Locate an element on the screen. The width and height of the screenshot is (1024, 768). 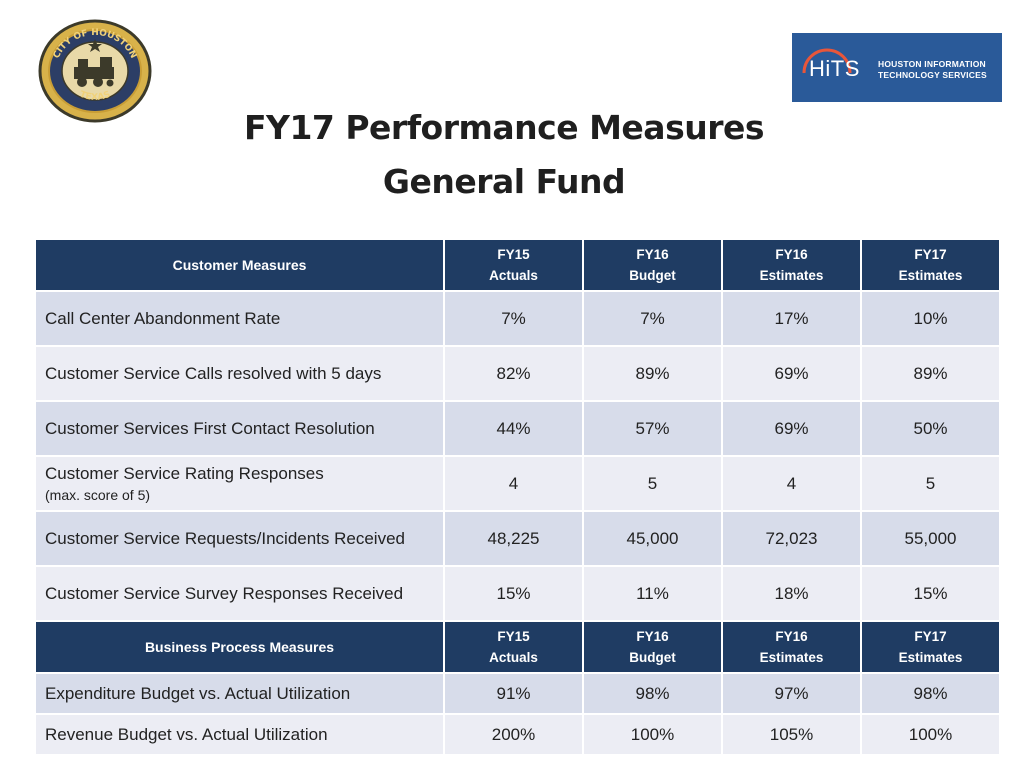
measure-label: Call Center Abandonment Rate is located at coordinates (163, 318).